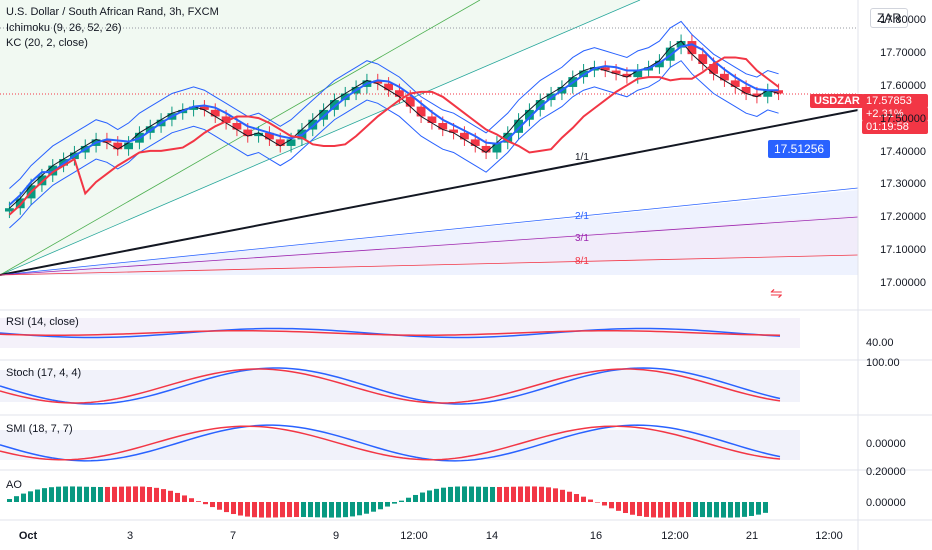  What do you see at coordinates (799, 149) in the screenshot?
I see `level-badge: 17.51256` at bounding box center [799, 149].